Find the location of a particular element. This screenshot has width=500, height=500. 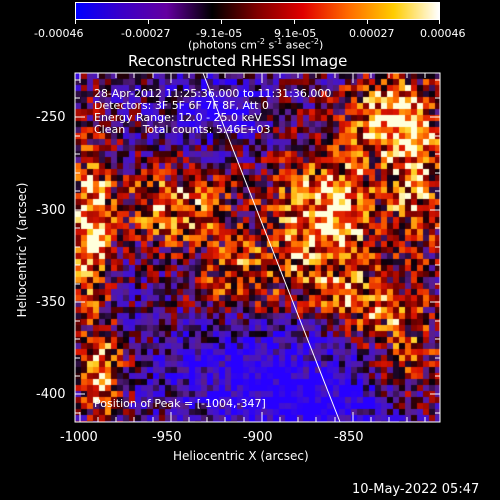

colorbar-tick-label: -9.1e-05 is located at coordinates (219, 33).